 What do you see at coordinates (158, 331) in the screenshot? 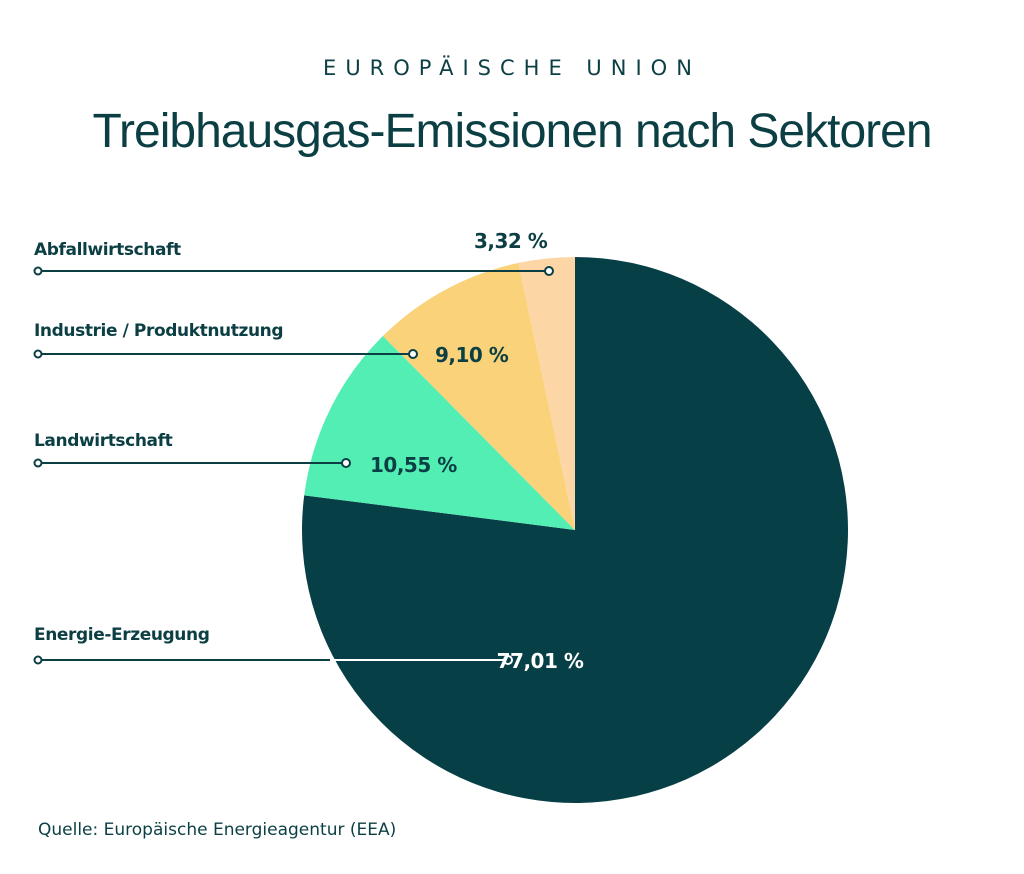
I see `category-label-industrie-produktnutzung: Industrie / Produktnutzung` at bounding box center [158, 331].